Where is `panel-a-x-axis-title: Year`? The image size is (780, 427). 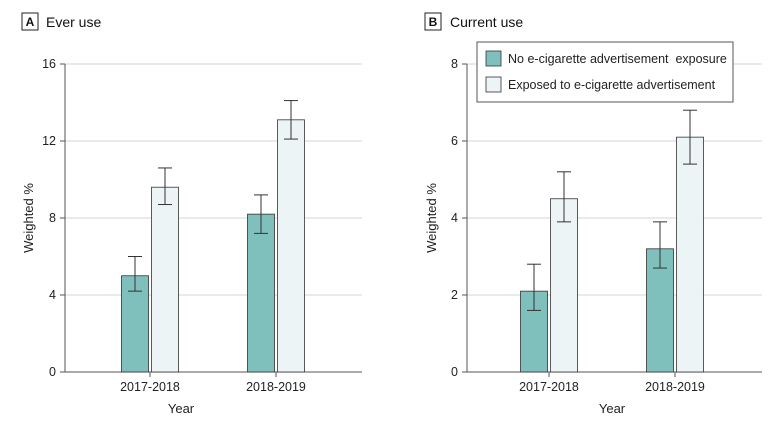 panel-a-x-axis-title: Year is located at coordinates (181, 408).